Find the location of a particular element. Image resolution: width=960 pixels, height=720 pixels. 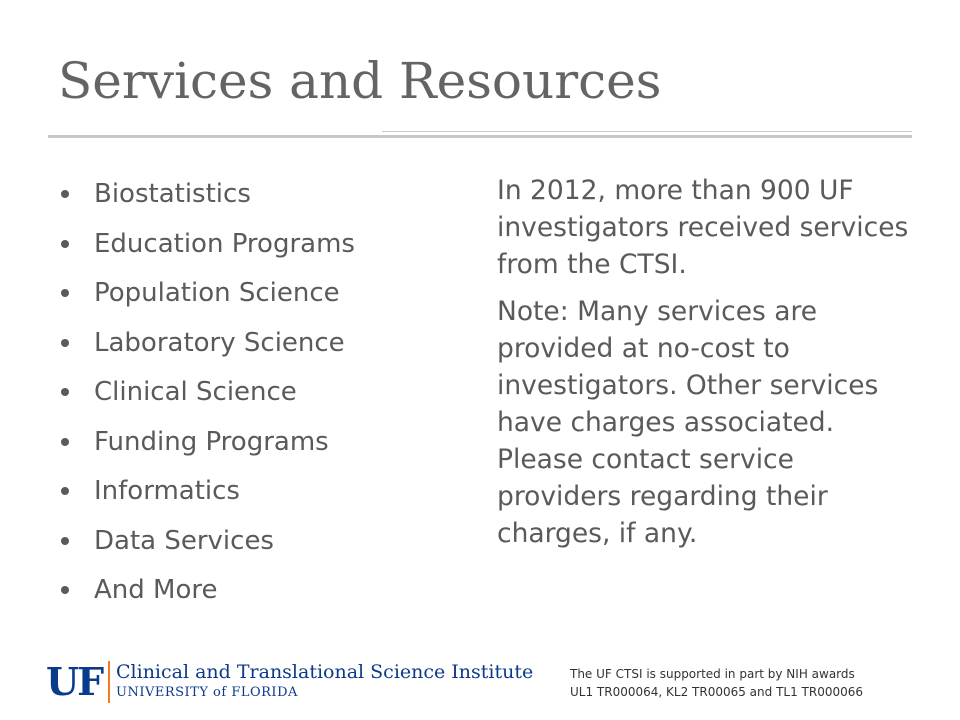

list-item: Informatics is located at coordinates (206, 492).